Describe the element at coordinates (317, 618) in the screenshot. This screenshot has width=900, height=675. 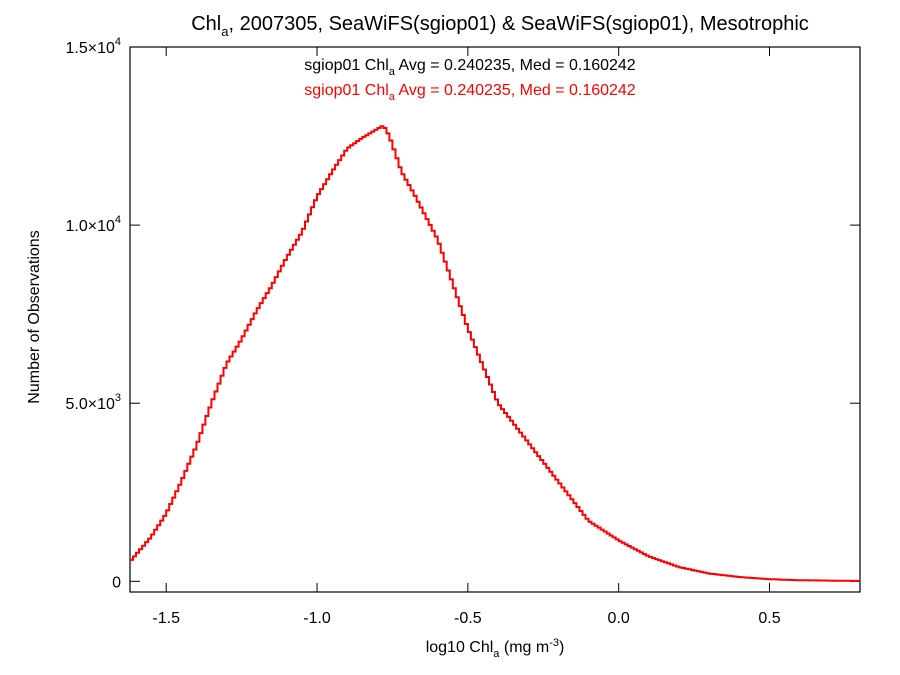
I see `x-tick-label: -1.0` at that location.